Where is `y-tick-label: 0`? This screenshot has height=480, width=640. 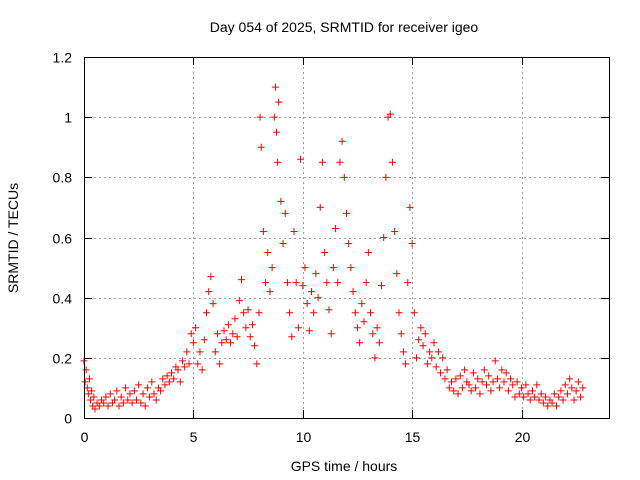 y-tick-label: 0 is located at coordinates (68, 419).